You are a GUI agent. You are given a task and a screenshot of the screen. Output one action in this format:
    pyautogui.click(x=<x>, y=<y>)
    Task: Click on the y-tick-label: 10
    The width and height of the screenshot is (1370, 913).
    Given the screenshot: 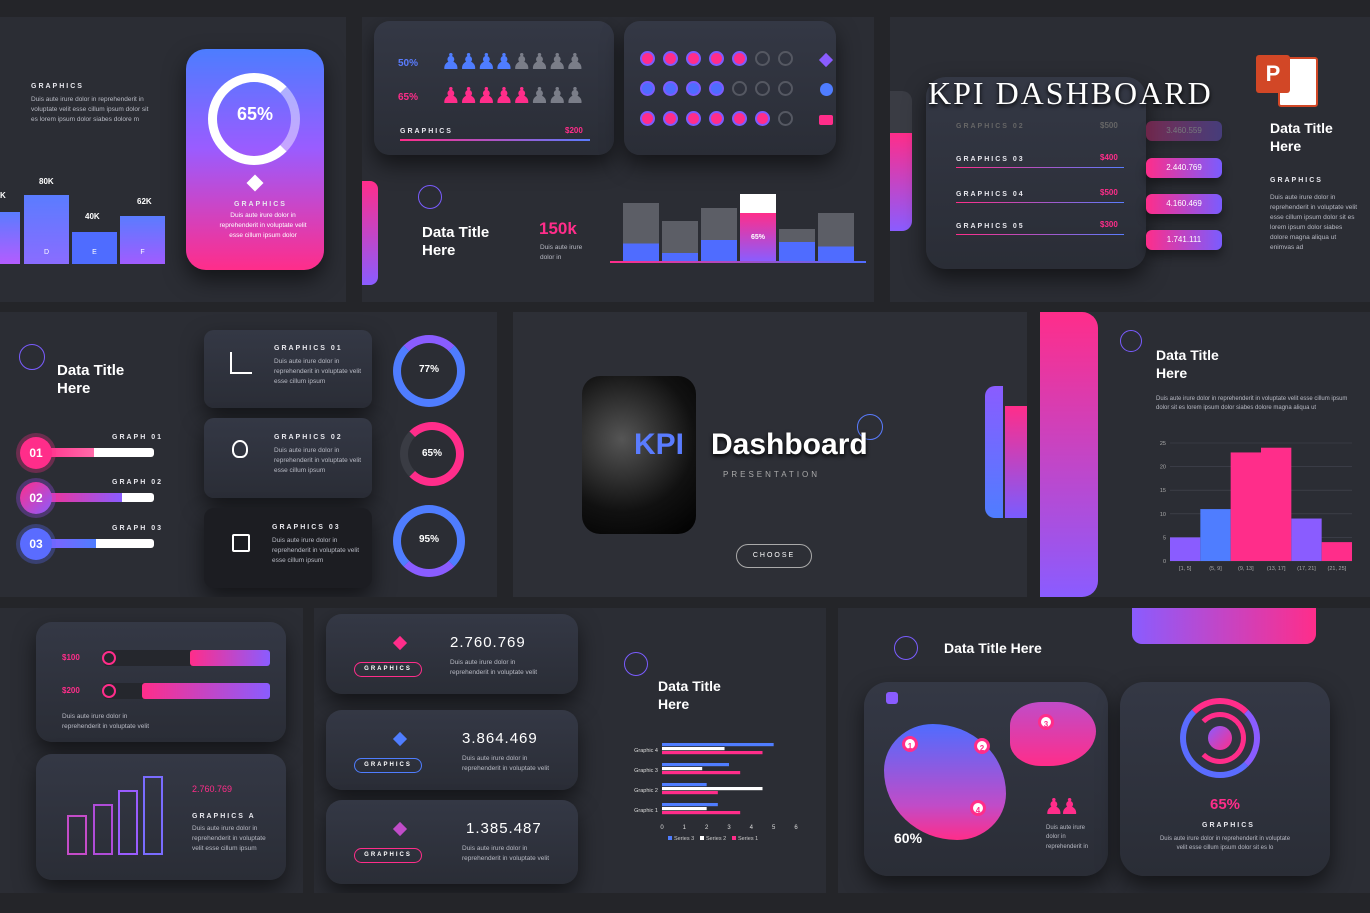 What is the action you would take?
    pyautogui.click(x=1163, y=515)
    